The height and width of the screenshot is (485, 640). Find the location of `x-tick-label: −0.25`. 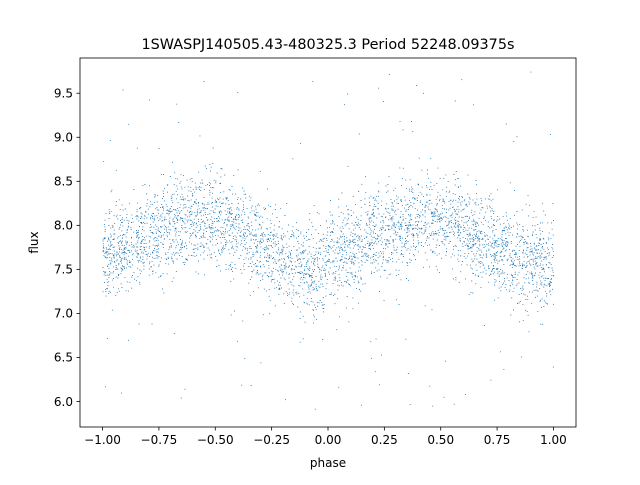

x-tick-label: −0.25 is located at coordinates (271, 440).